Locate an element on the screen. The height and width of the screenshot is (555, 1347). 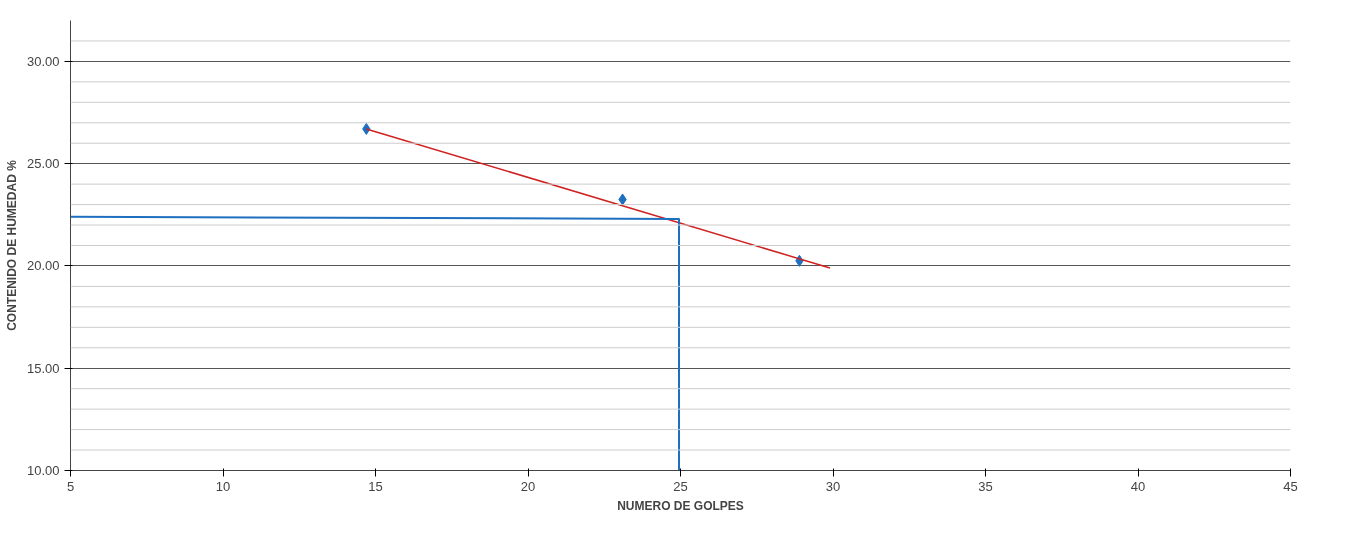
x-tick-label: 45 is located at coordinates (1290, 486).